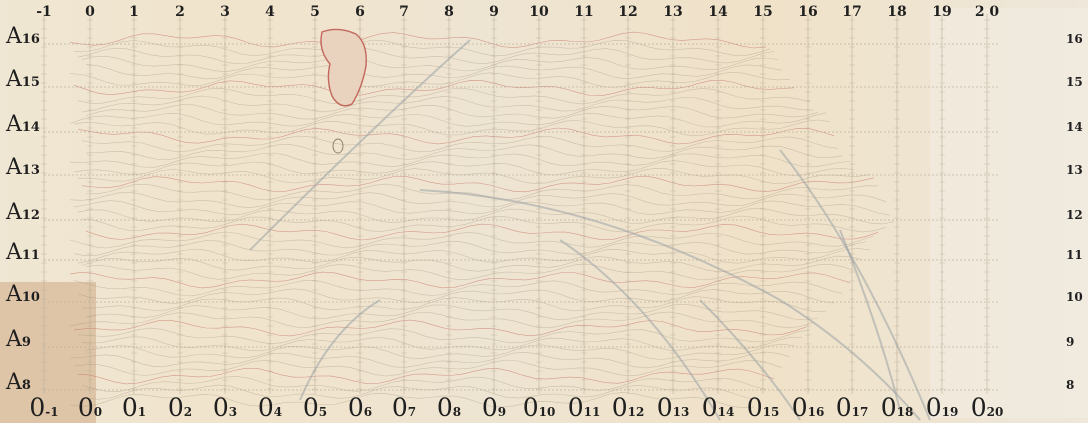 Image resolution: width=1088 pixels, height=423 pixels. I want to click on row-label-number: 10, so click(30, 297).